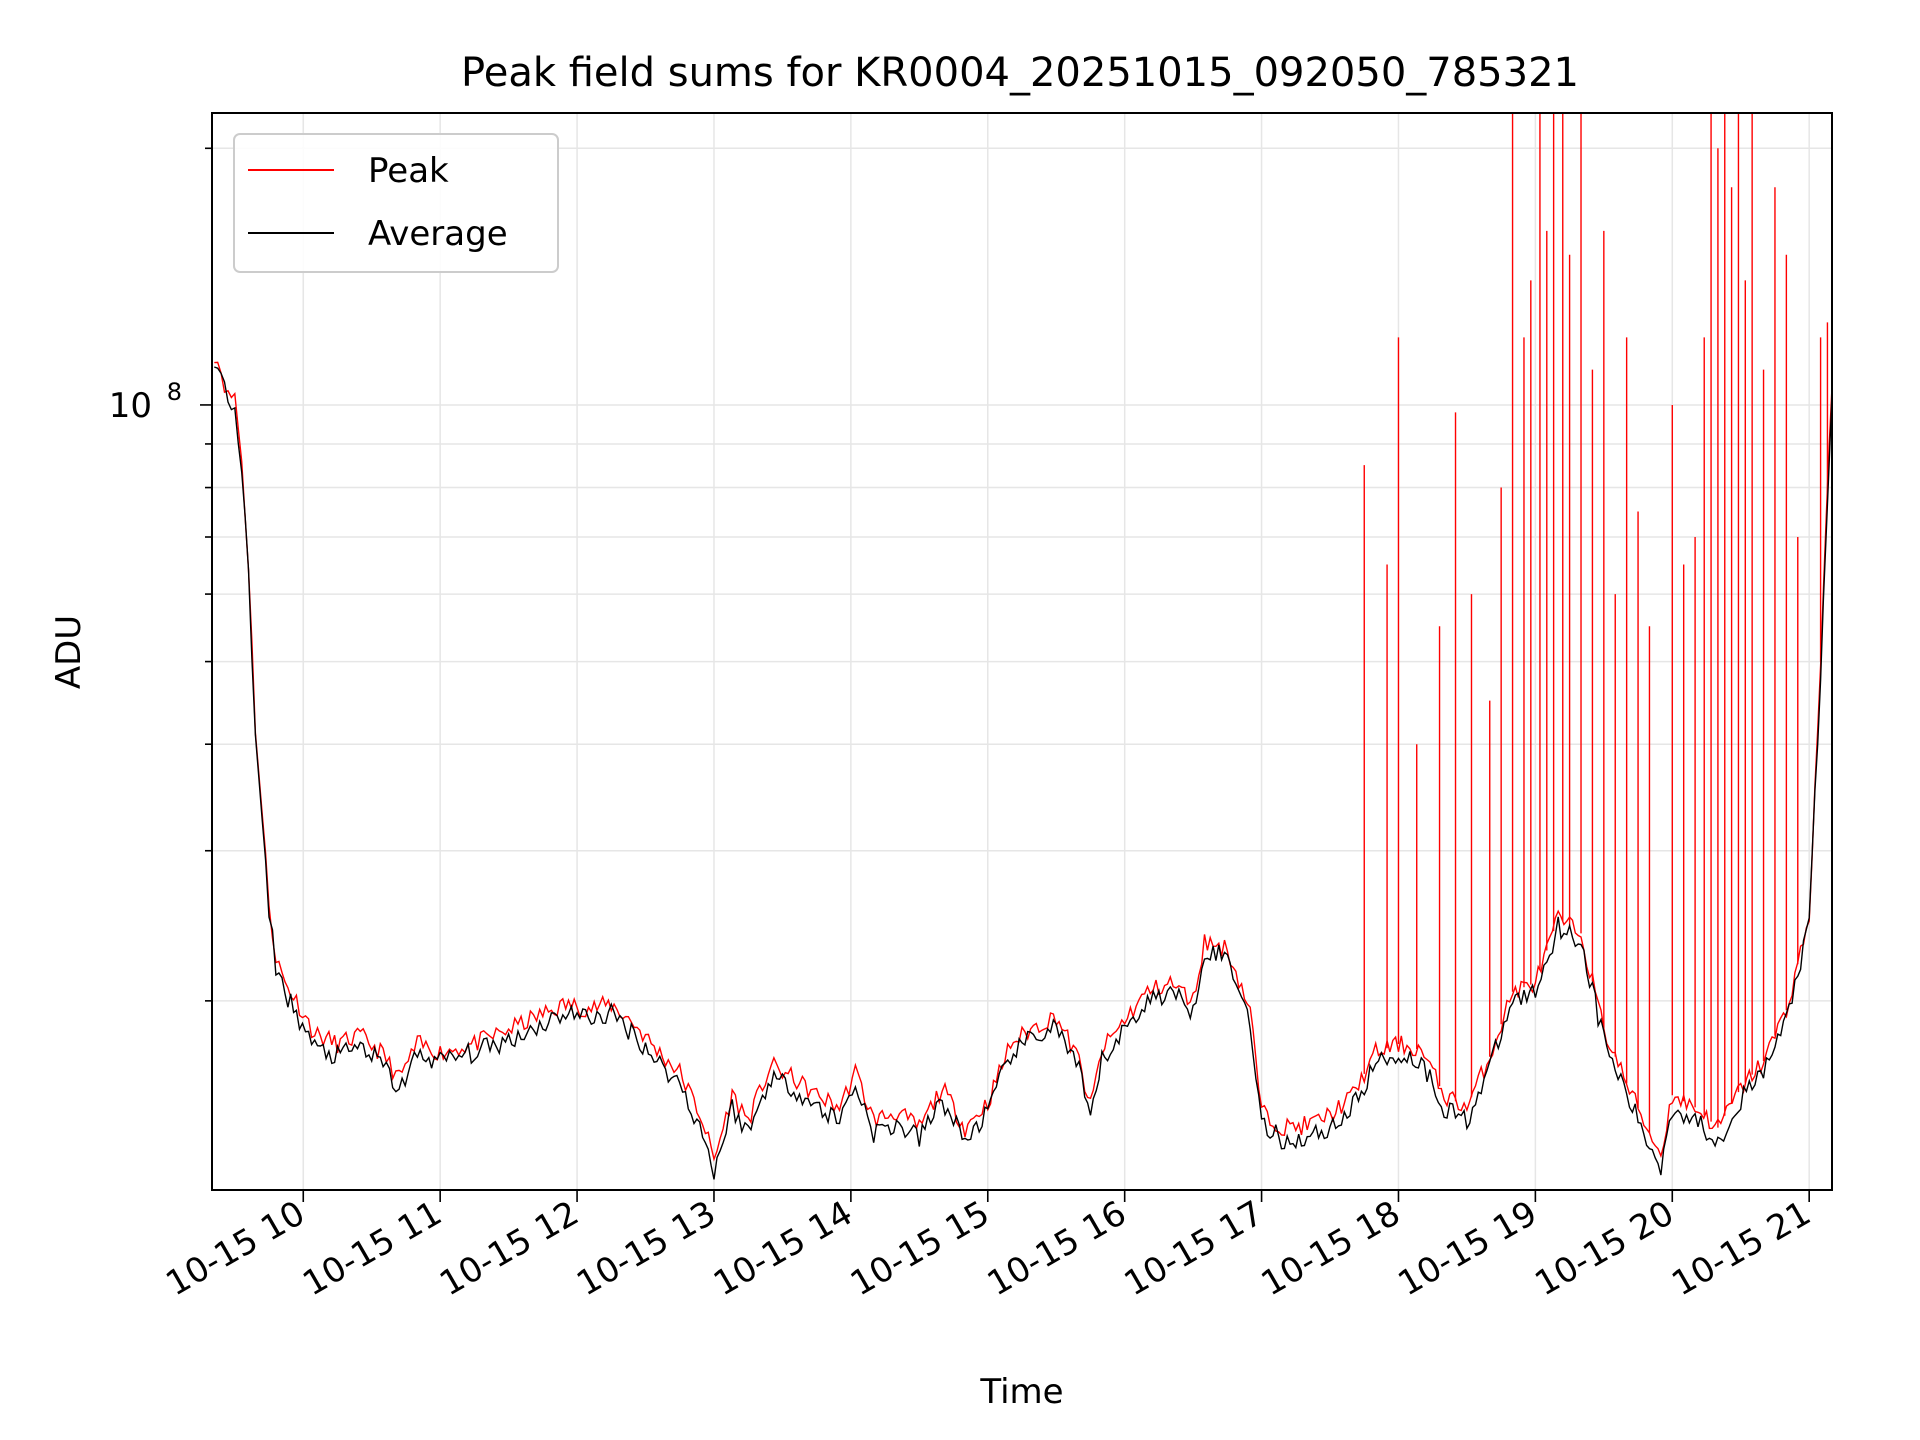  I want to click on legend: Peak Average, so click(396, 203).